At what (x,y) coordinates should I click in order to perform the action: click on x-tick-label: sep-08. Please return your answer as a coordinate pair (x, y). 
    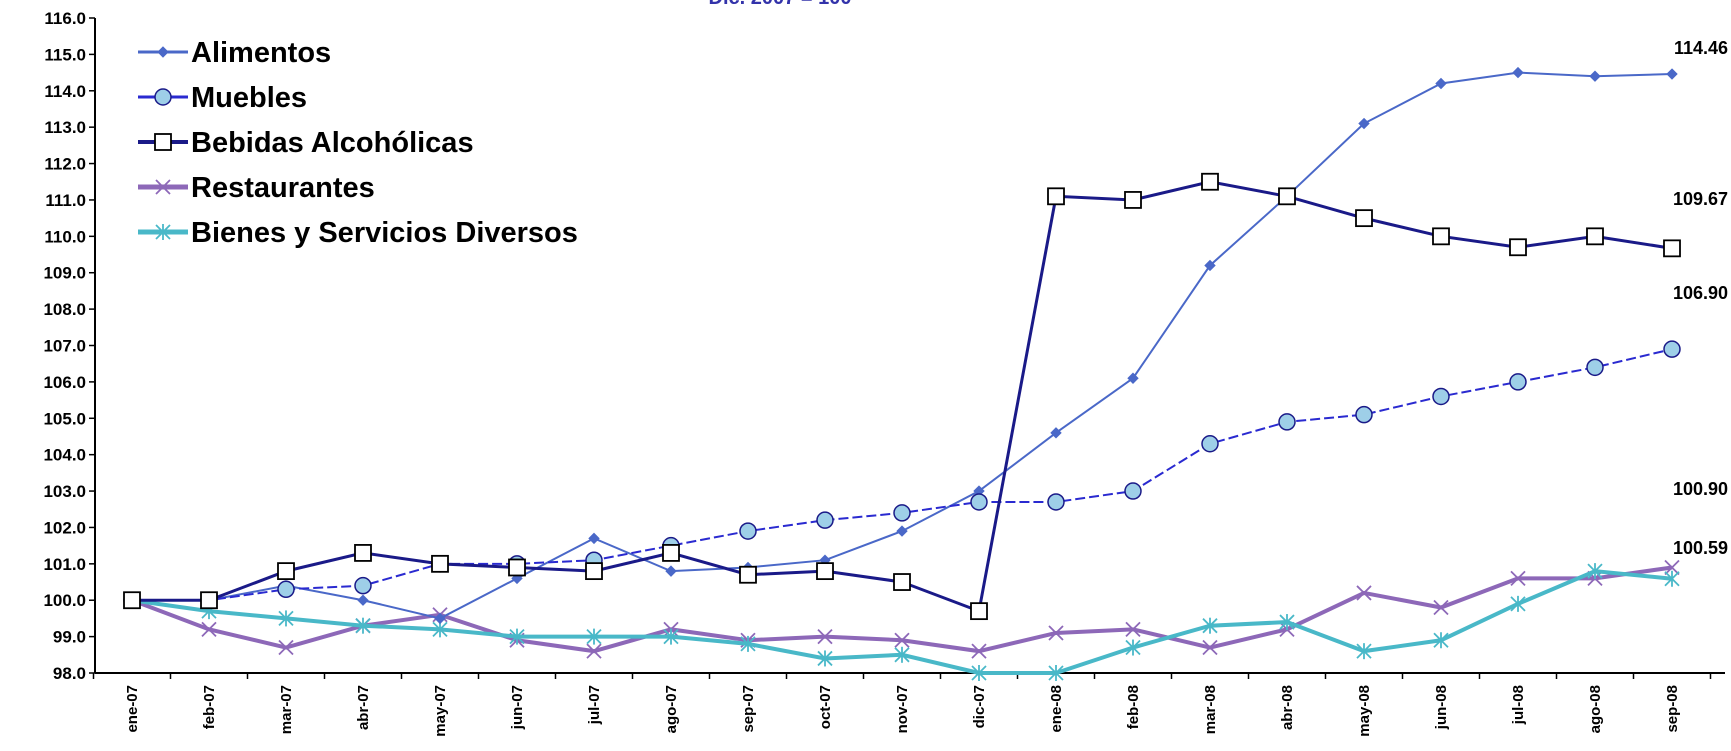
    Looking at the image, I should click on (1672, 709).